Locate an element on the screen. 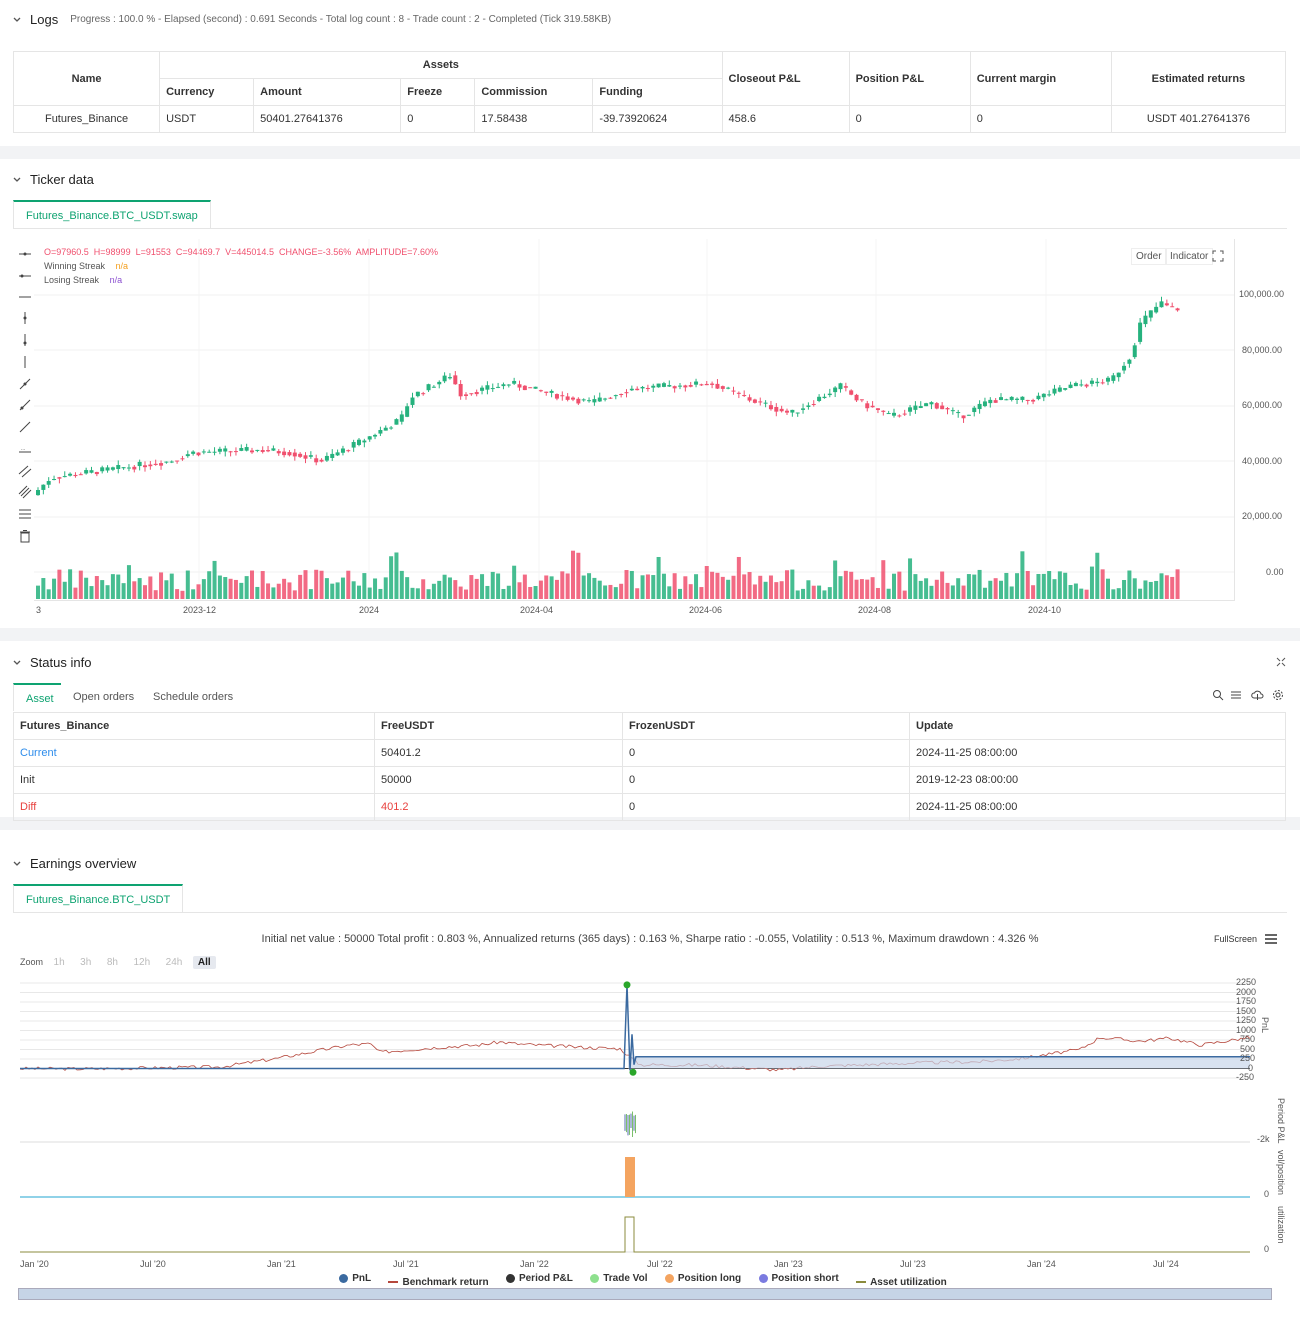  range-navigator is located at coordinates (645, 1294).